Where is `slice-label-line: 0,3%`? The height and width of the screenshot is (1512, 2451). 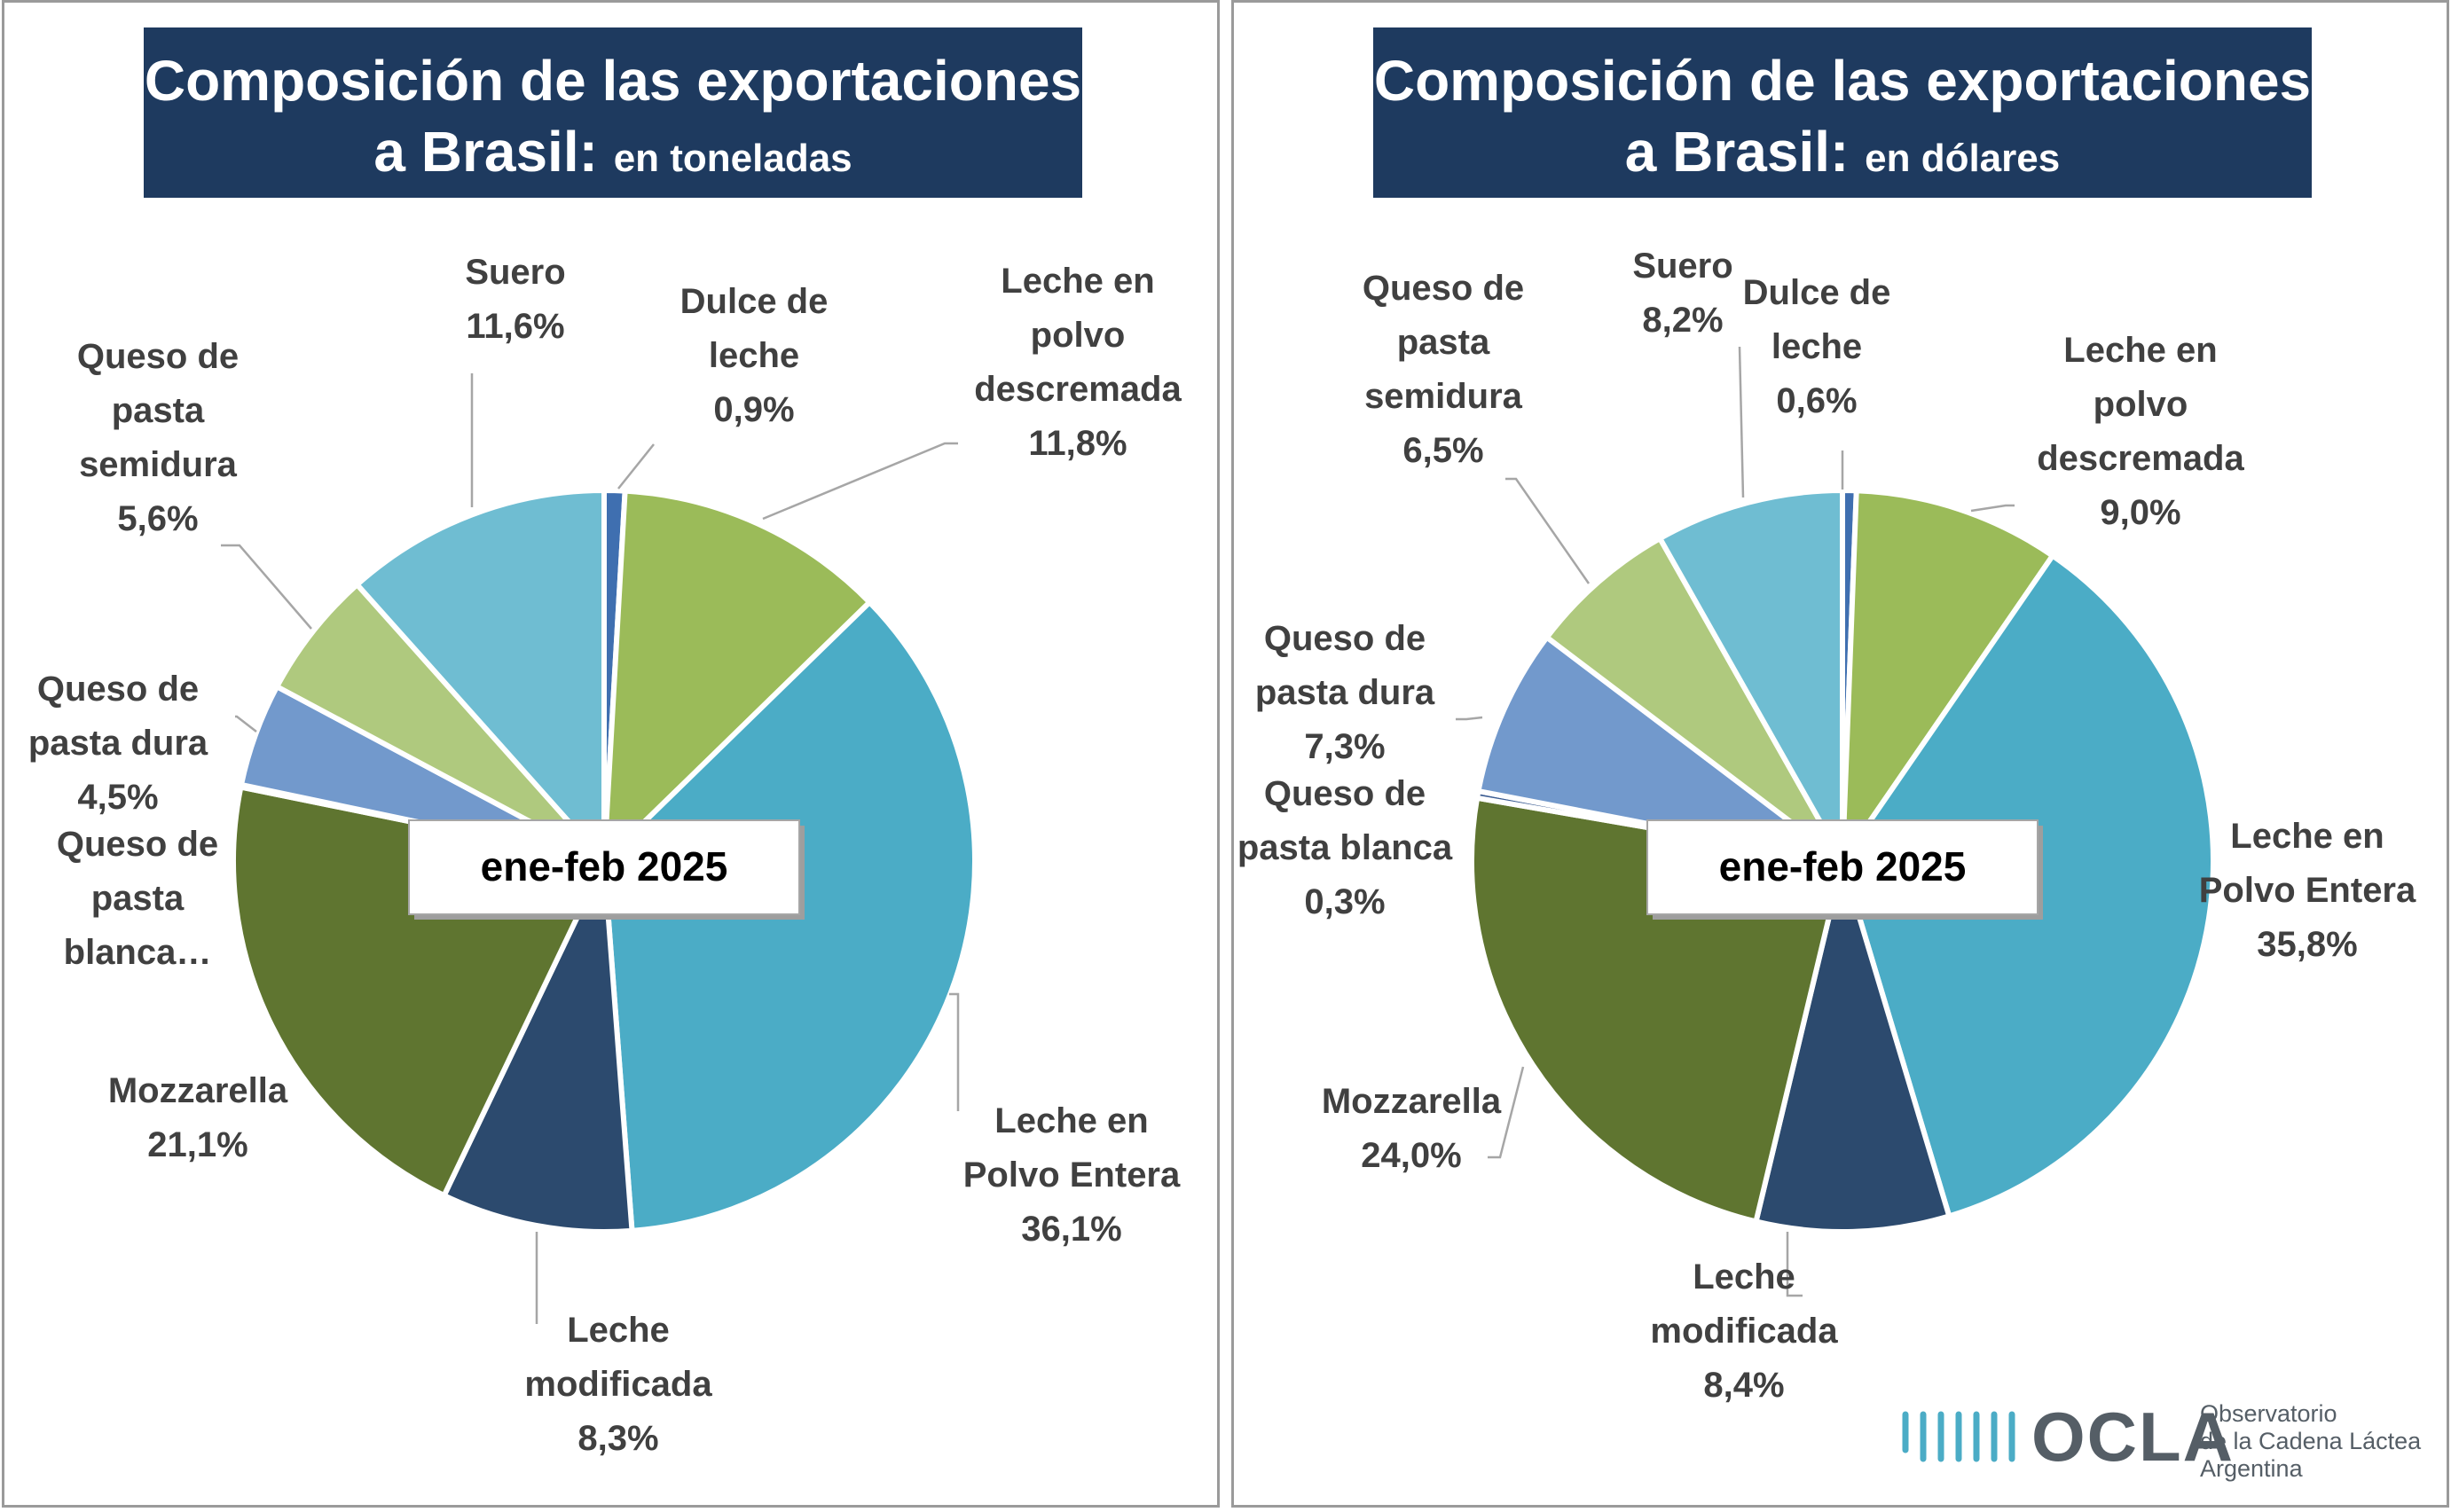 slice-label-line: 0,3% is located at coordinates (1344, 901).